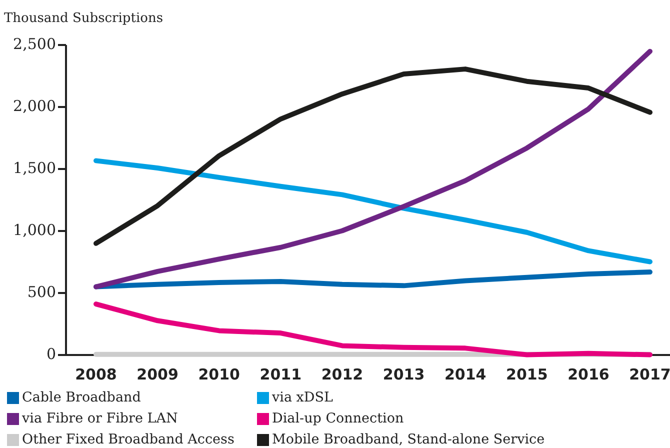 The height and width of the screenshot is (448, 670). What do you see at coordinates (34, 43) in the screenshot?
I see `y-tick-label: 2,500` at bounding box center [34, 43].